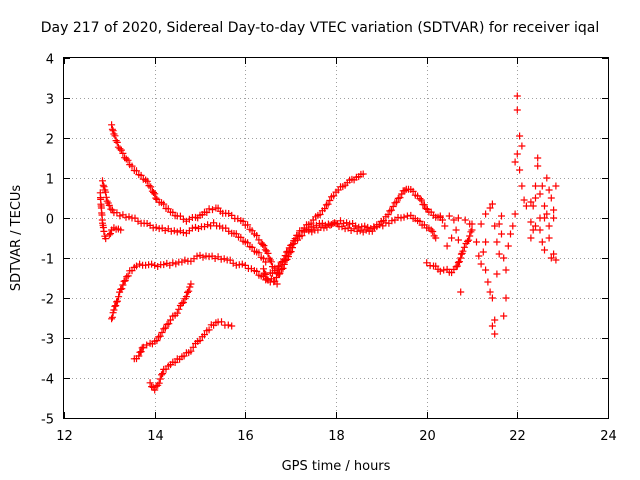  I want to click on x-axis-label: GPS time / hours, so click(336, 466).